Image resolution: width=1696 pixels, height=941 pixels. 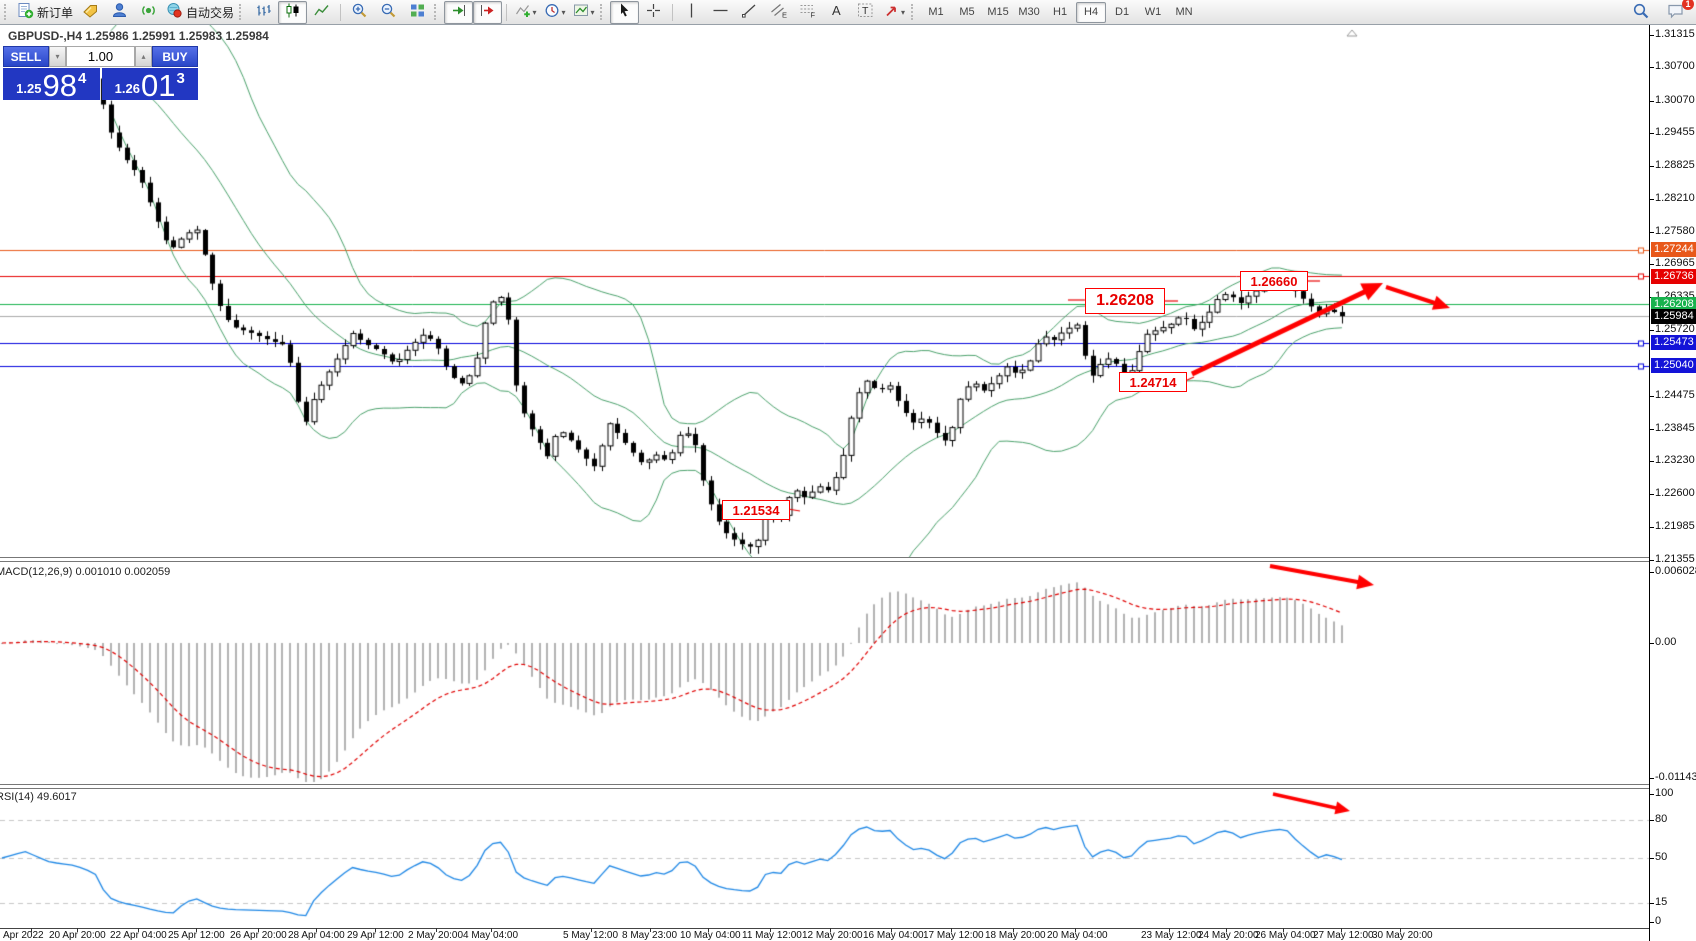 I want to click on svg-text: A, so click(x=836, y=10).